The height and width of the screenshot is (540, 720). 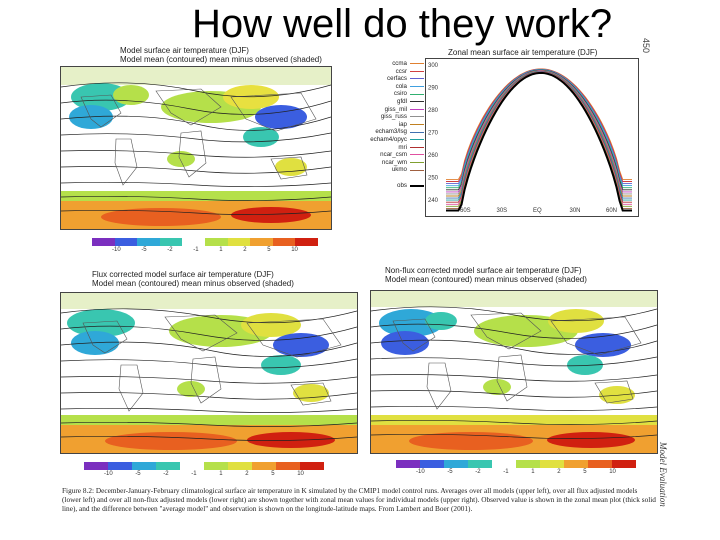 What do you see at coordinates (402, 24) in the screenshot?
I see `slide-title: How well do they work?` at bounding box center [402, 24].